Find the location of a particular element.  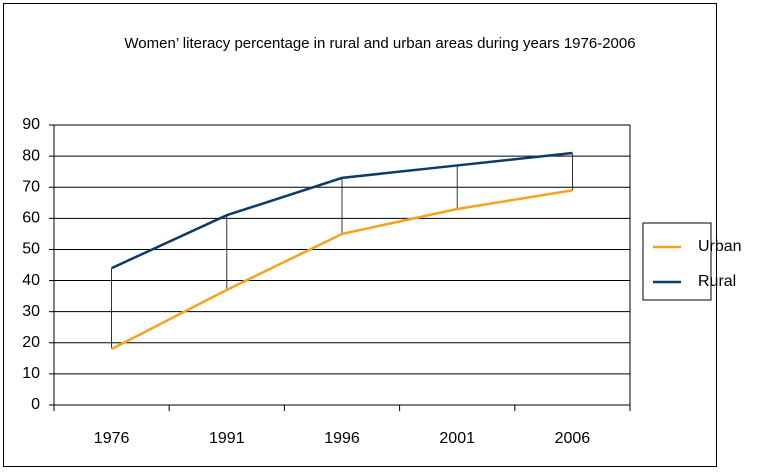

y-tick-label: 30 is located at coordinates (31, 311).